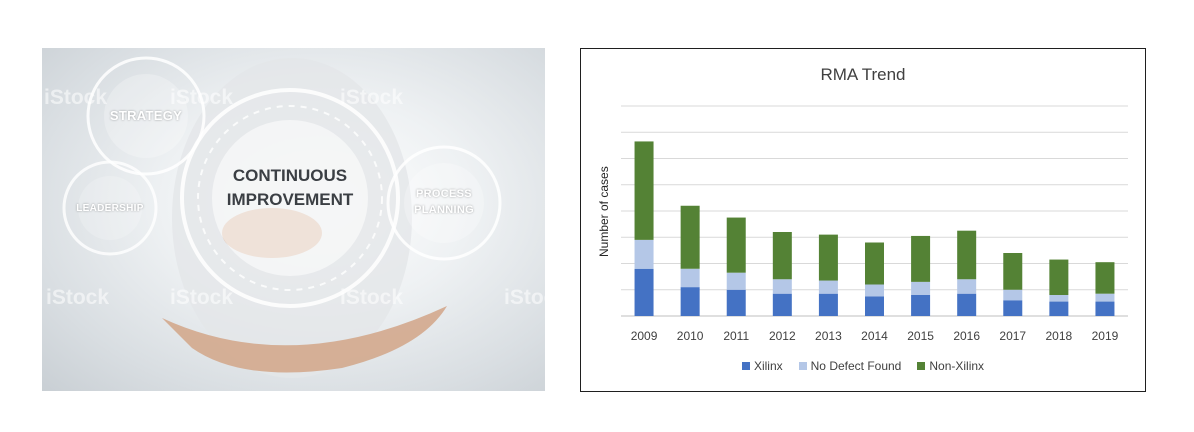  Describe the element at coordinates (290, 175) in the screenshot. I see `main-gear-label-line1: CONTINUOUS` at that location.